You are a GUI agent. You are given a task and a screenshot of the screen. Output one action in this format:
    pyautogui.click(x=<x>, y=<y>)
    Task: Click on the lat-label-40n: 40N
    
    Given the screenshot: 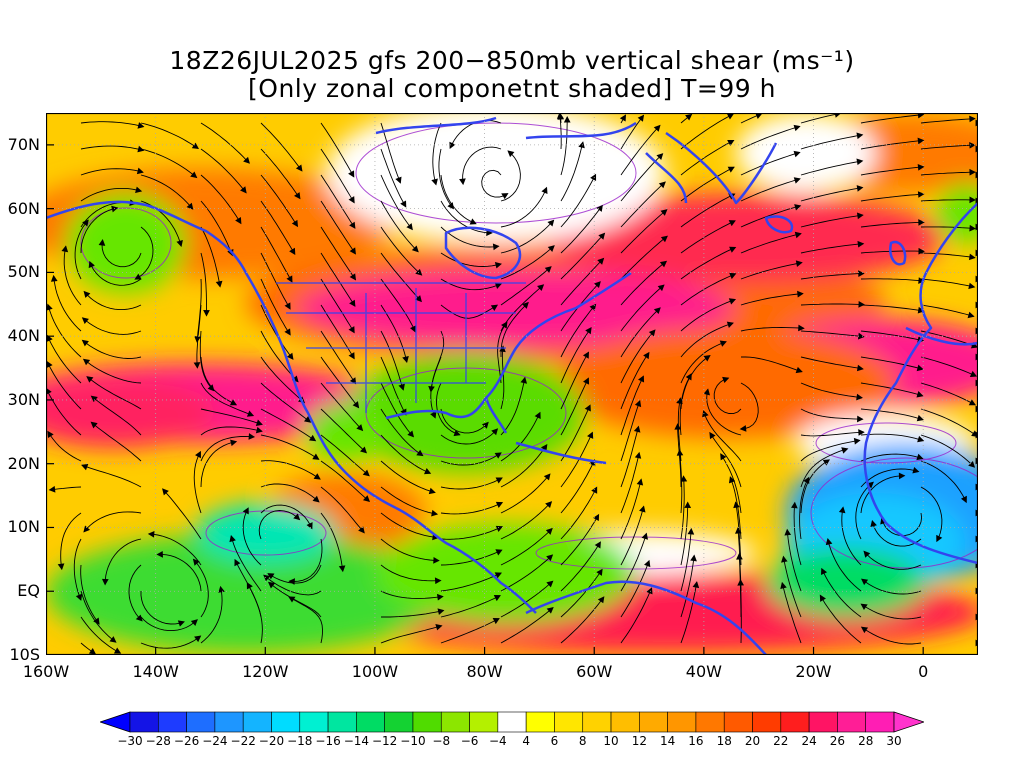 What is the action you would take?
    pyautogui.click(x=23, y=336)
    